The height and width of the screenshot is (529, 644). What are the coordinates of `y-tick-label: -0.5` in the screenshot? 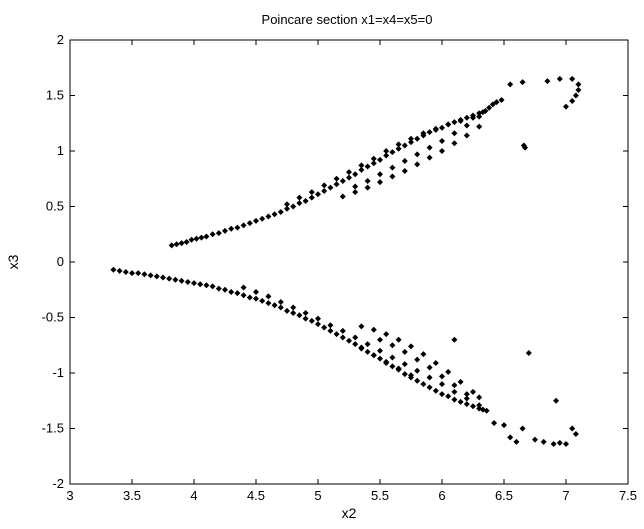 It's located at (53, 317).